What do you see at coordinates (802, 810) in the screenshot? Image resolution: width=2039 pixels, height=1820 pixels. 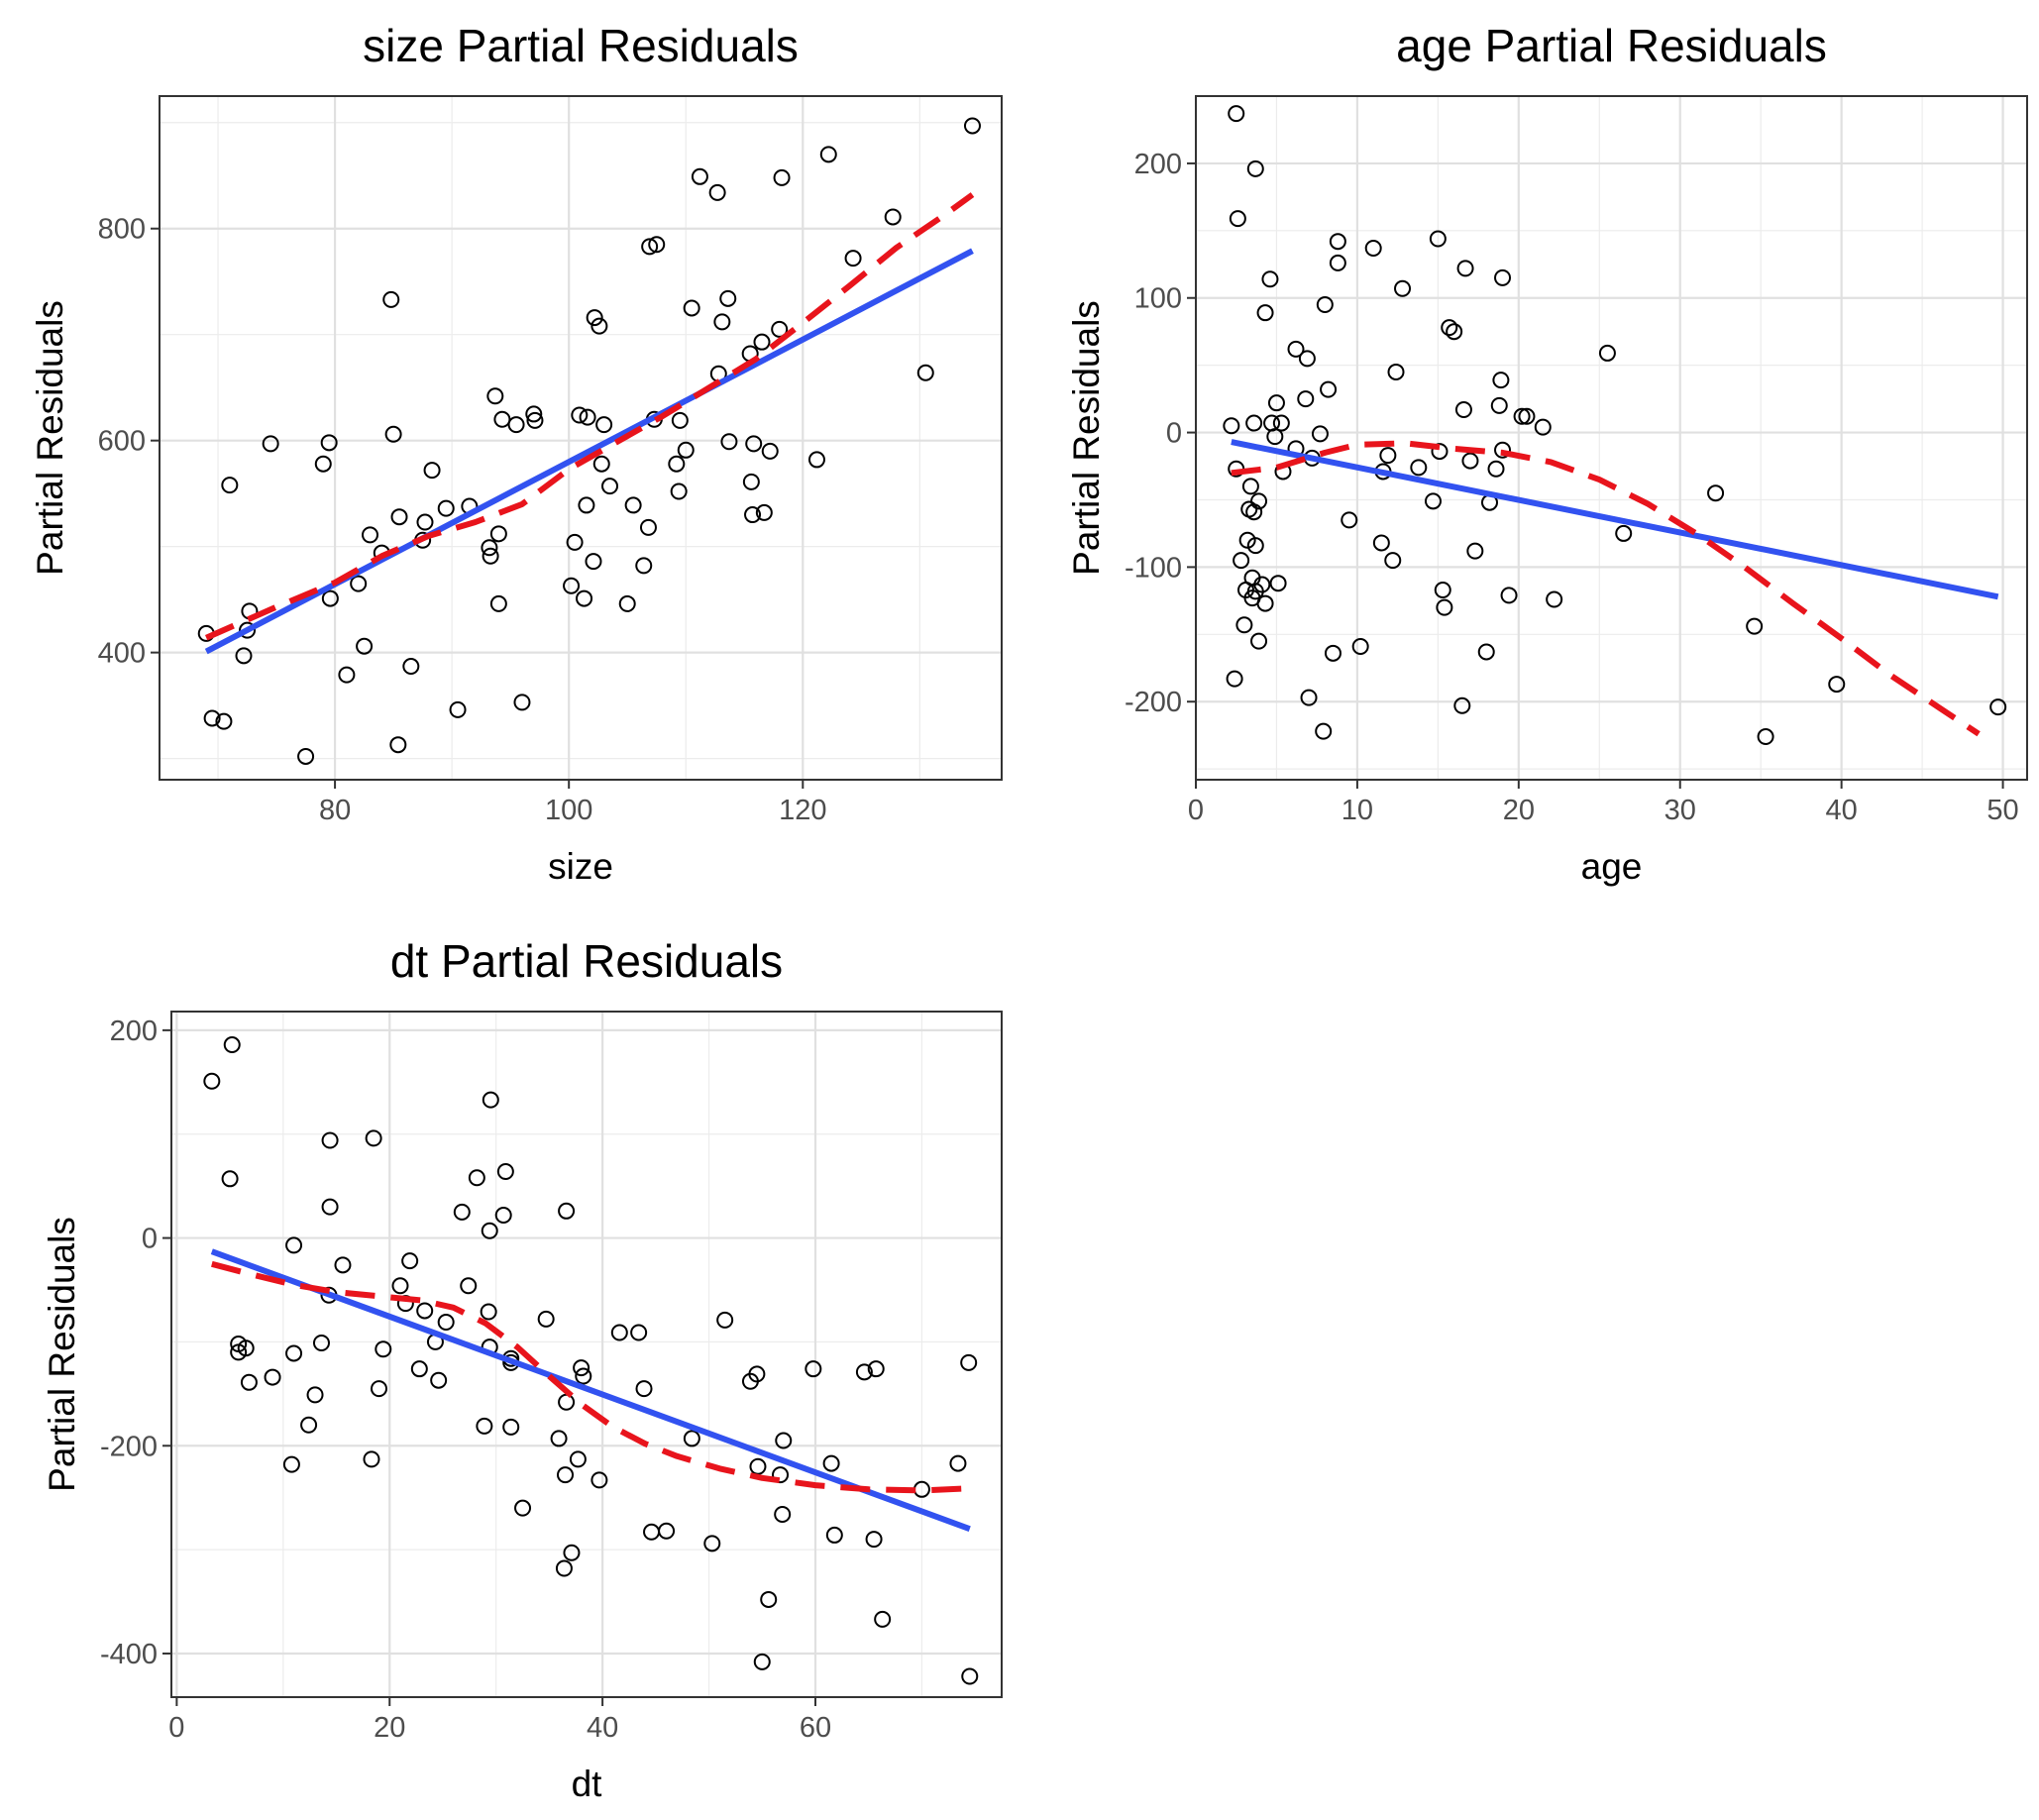 I see `x-tick-label: 120` at bounding box center [802, 810].